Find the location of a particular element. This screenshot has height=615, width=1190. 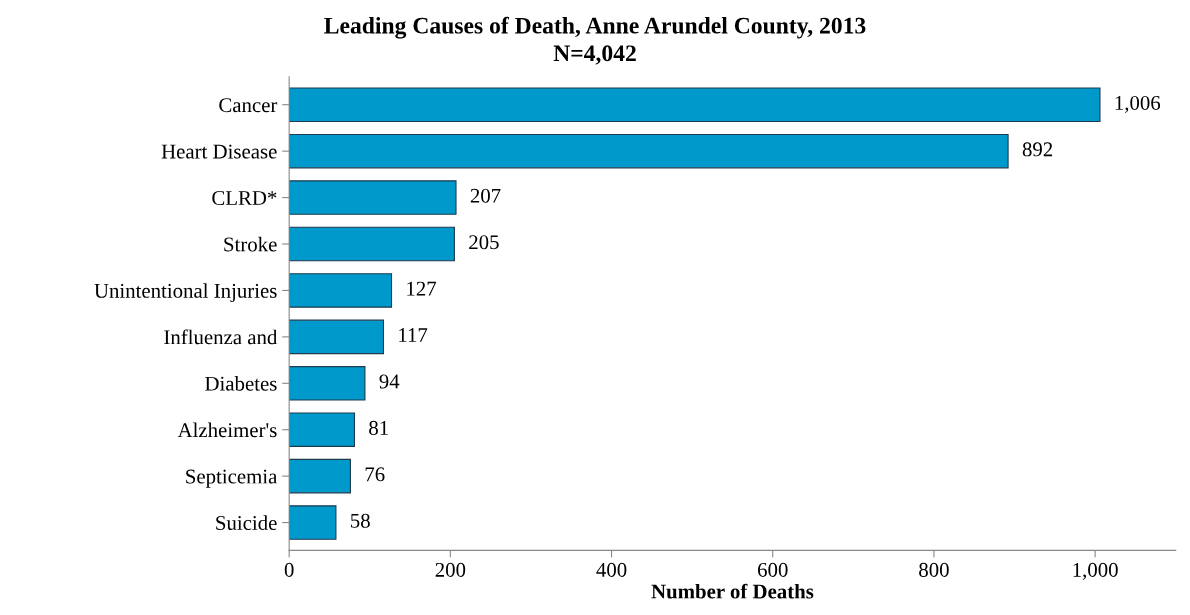

chart-subtitle: N=4,042 is located at coordinates (594, 55).